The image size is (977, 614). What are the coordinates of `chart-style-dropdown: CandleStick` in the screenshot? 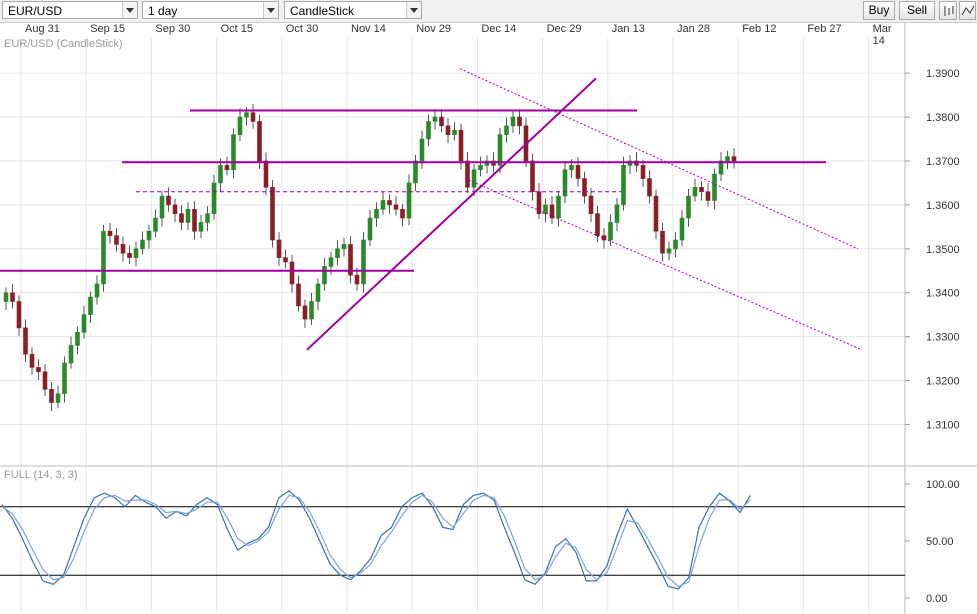 It's located at (353, 10).